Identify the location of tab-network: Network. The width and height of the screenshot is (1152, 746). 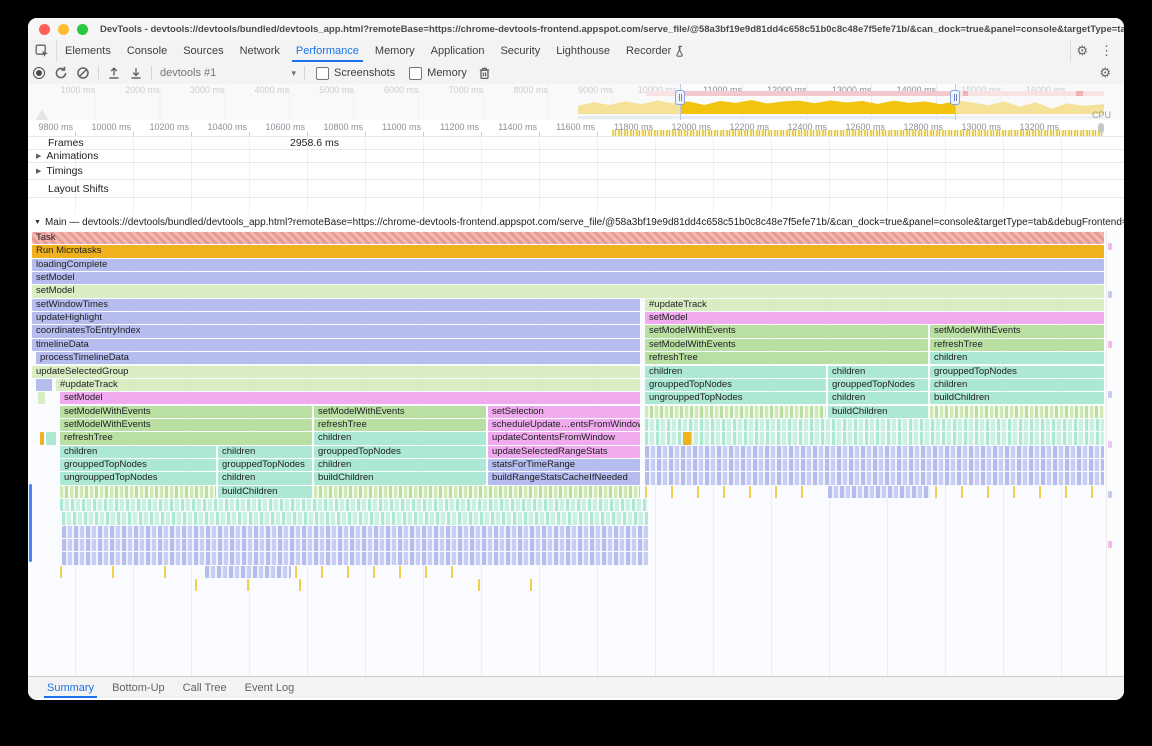
(259, 51).